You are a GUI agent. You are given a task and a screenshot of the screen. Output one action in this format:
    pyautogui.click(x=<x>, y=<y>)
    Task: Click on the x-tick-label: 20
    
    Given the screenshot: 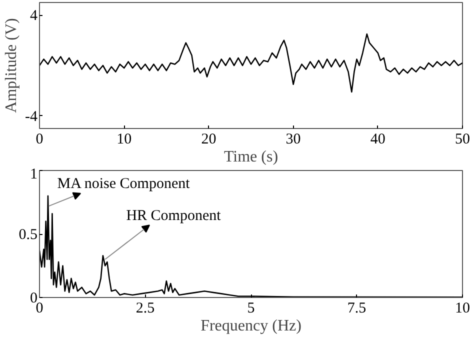 What is the action you would take?
    pyautogui.click(x=208, y=140)
    